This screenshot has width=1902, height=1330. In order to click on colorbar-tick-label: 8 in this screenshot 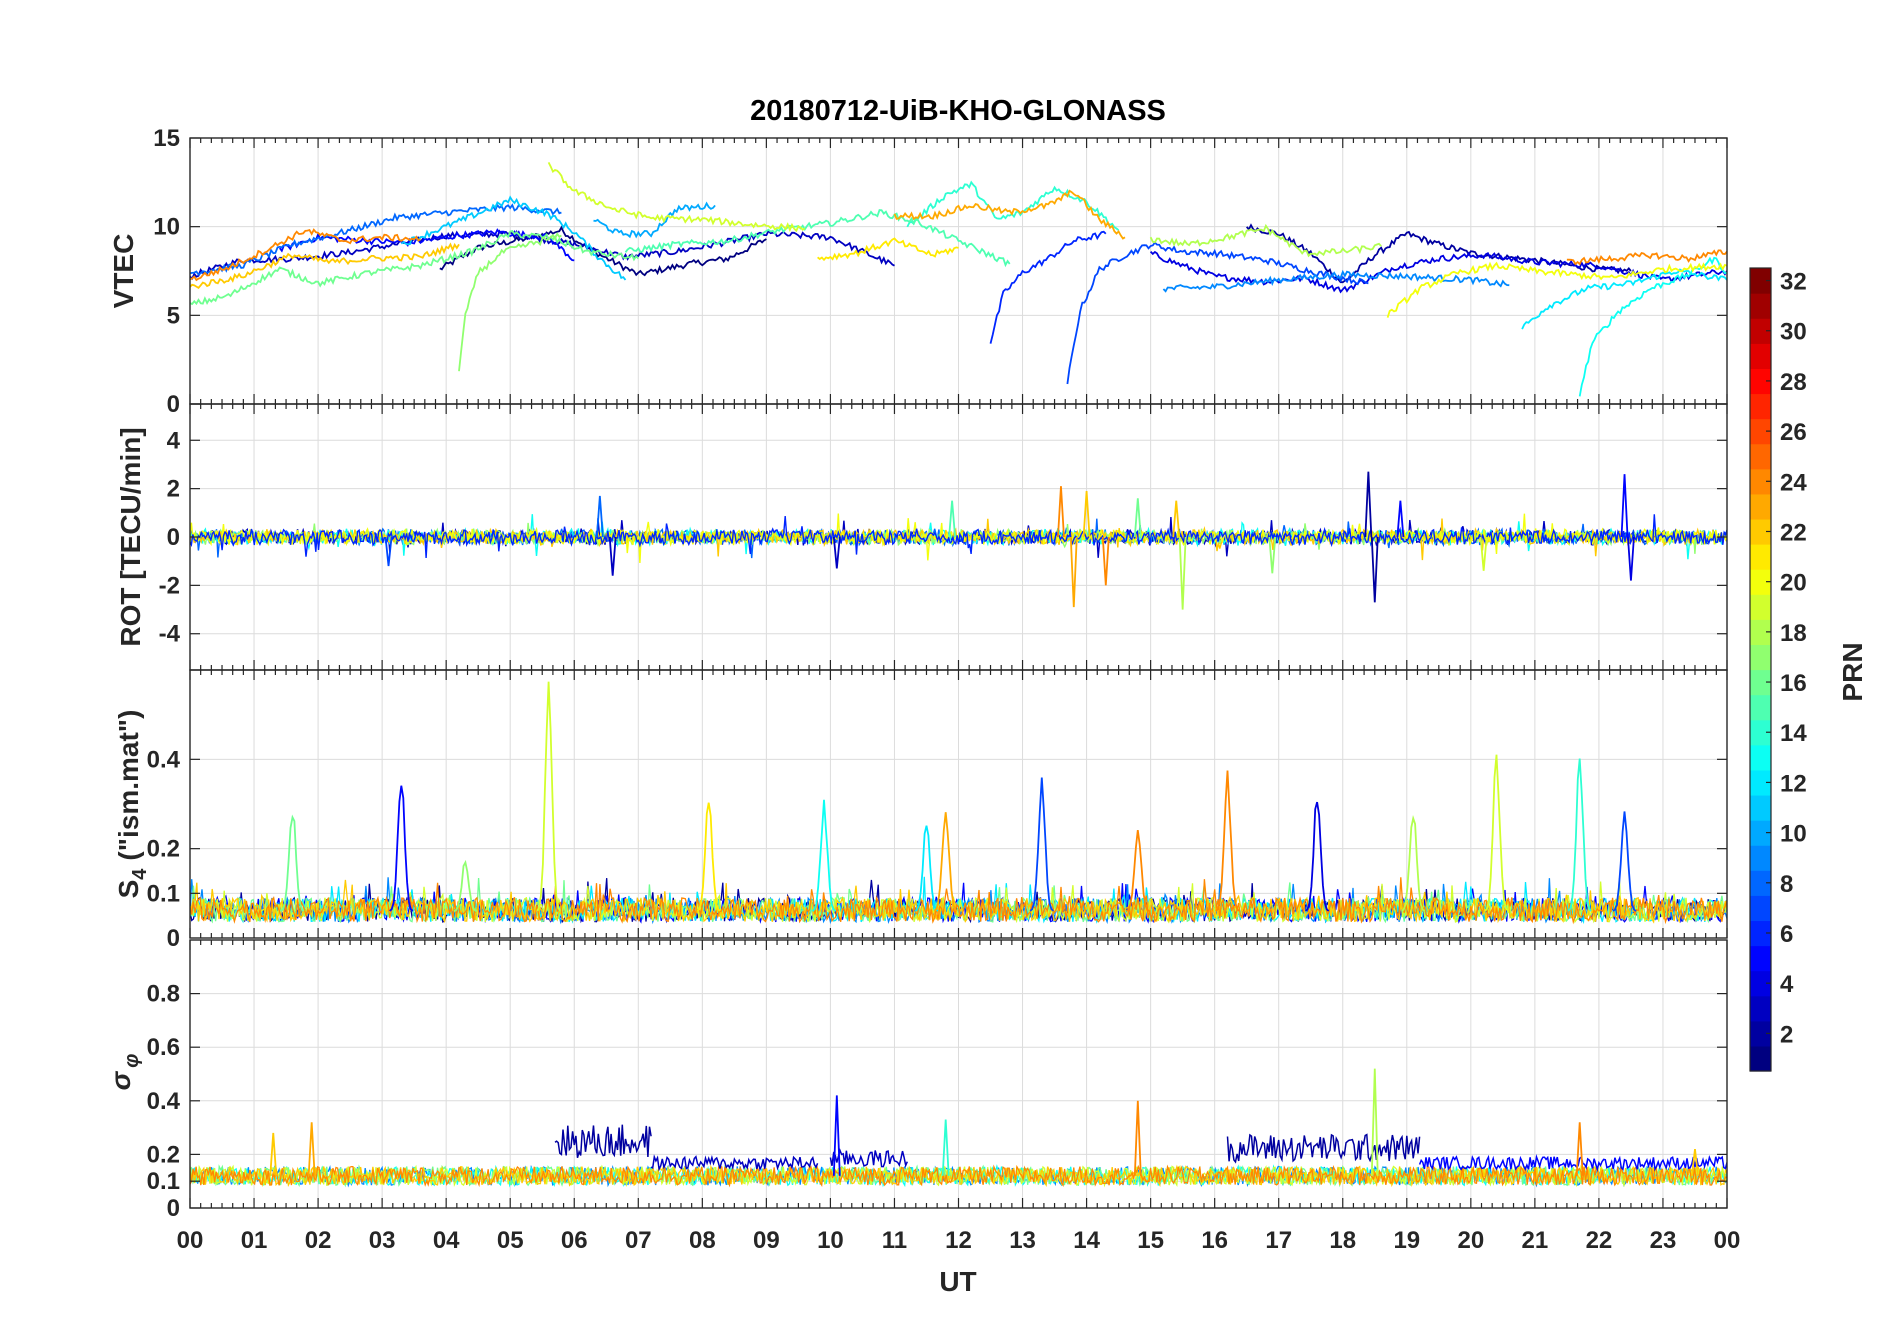, I will do `click(1786, 884)`.